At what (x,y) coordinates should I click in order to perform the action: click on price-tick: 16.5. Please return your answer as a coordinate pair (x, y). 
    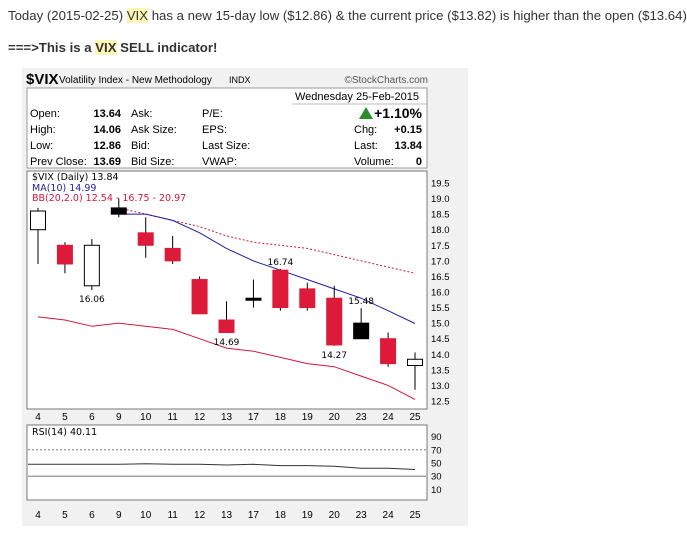
    Looking at the image, I should click on (440, 277).